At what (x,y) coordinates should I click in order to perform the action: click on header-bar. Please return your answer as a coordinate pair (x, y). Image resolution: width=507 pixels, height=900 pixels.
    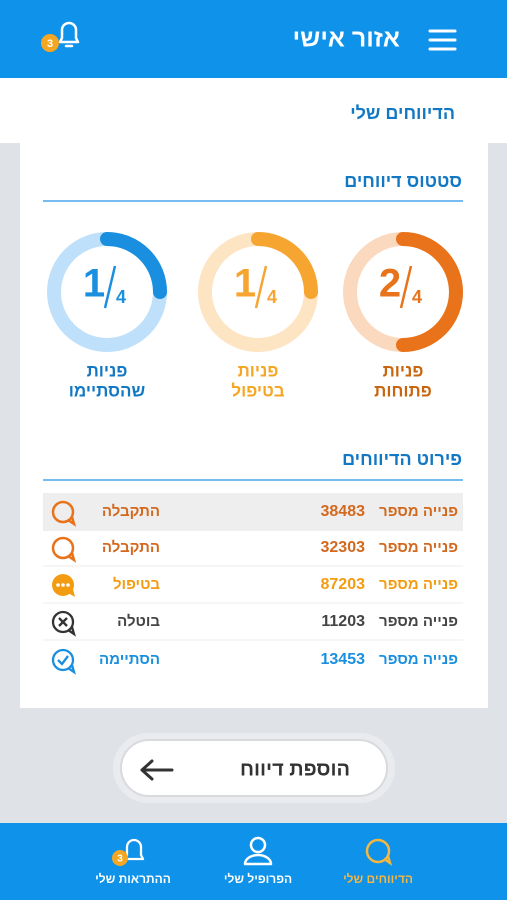
    Looking at the image, I should click on (253, 39).